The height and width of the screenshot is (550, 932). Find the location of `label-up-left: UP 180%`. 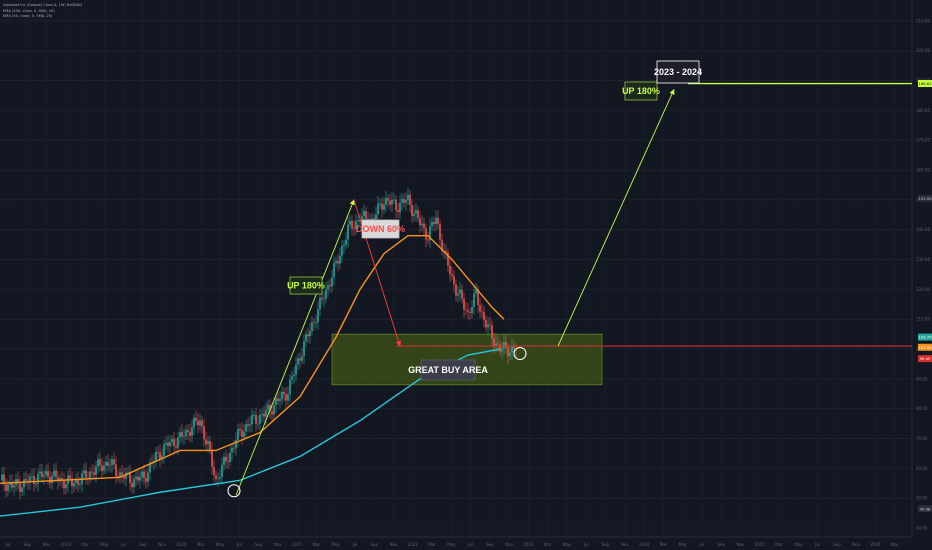

label-up-left: UP 180% is located at coordinates (306, 285).